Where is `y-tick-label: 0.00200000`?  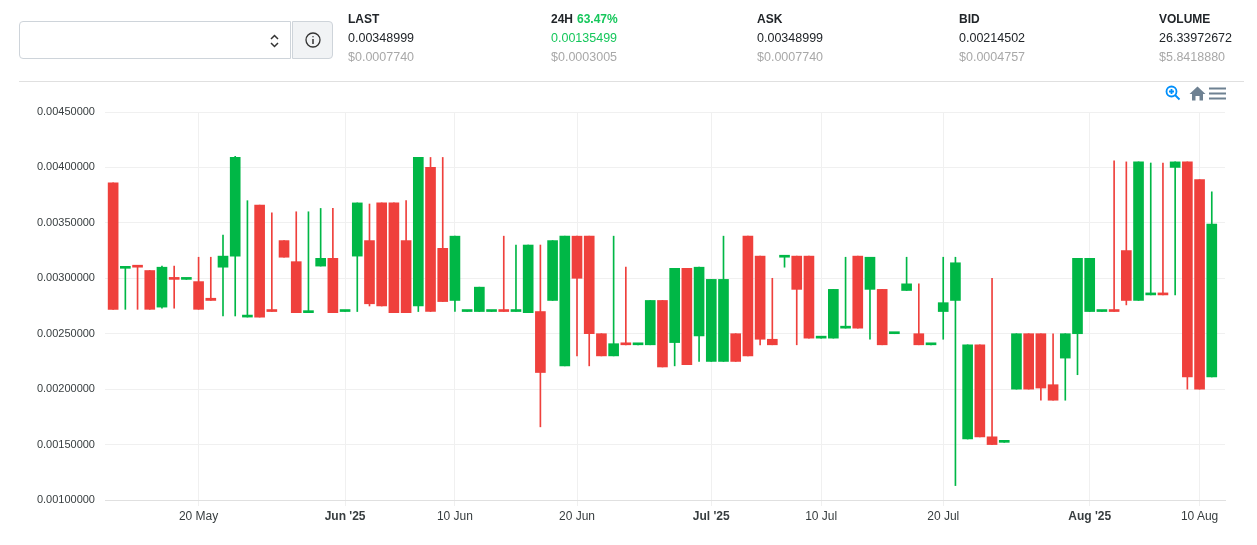
y-tick-label: 0.00200000 is located at coordinates (65, 388).